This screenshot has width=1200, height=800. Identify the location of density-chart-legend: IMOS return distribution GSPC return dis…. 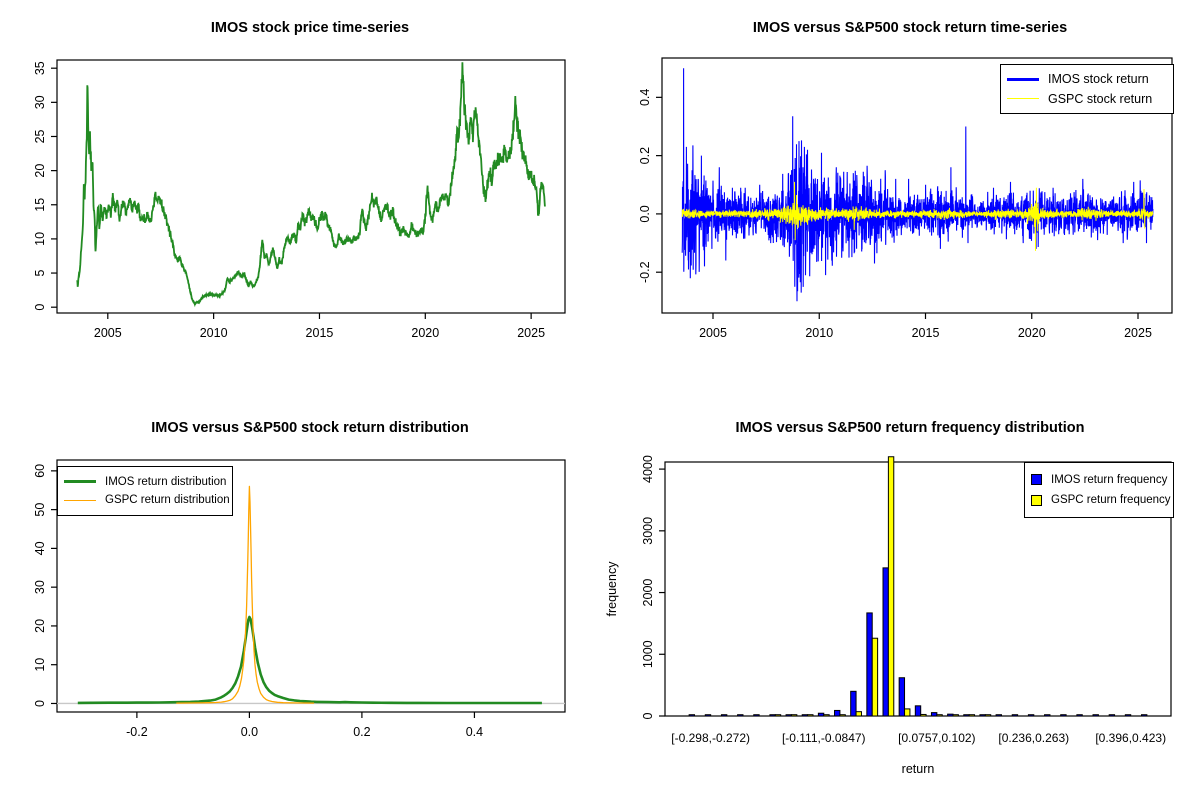
(145, 491).